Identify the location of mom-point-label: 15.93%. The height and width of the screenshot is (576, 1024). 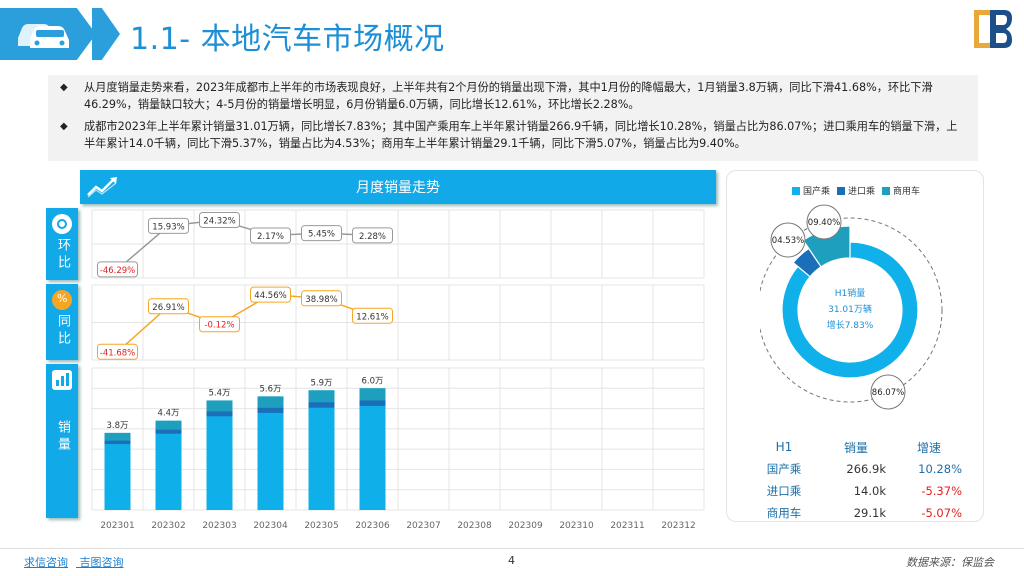
(168, 227).